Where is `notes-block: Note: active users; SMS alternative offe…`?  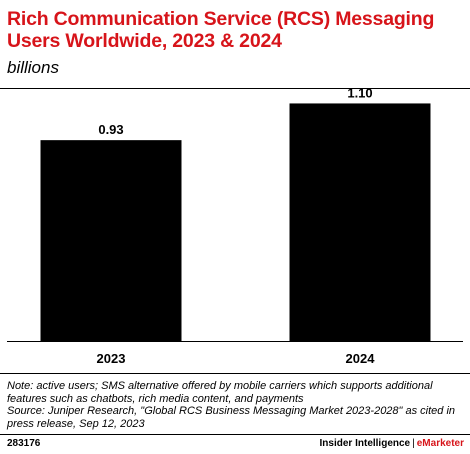 notes-block: Note: active users; SMS alternative offe… is located at coordinates (237, 405).